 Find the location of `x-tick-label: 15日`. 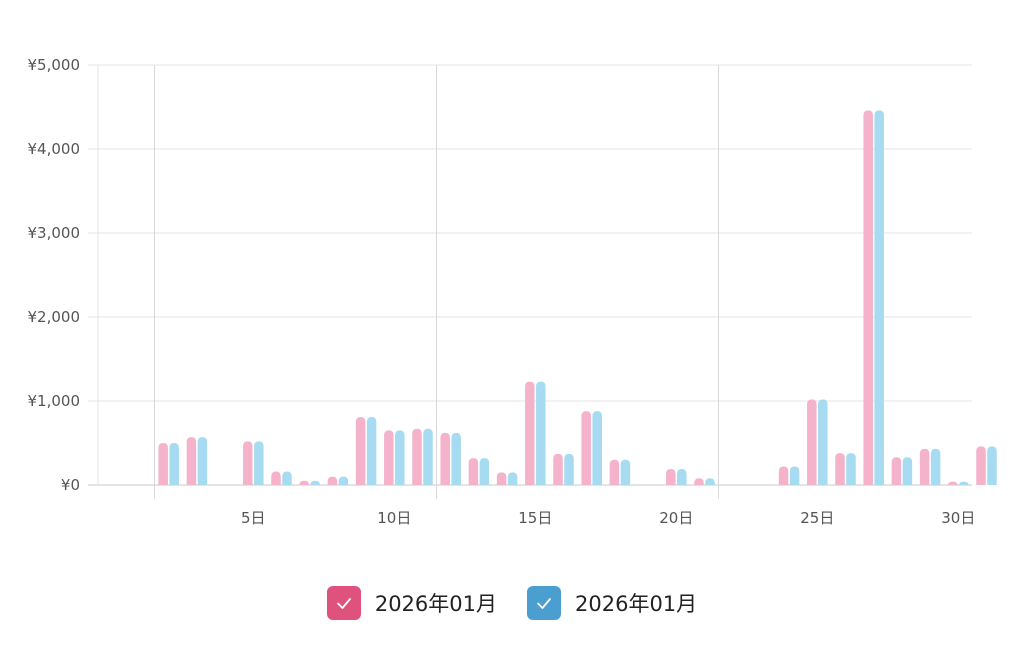

x-tick-label: 15日 is located at coordinates (535, 518).